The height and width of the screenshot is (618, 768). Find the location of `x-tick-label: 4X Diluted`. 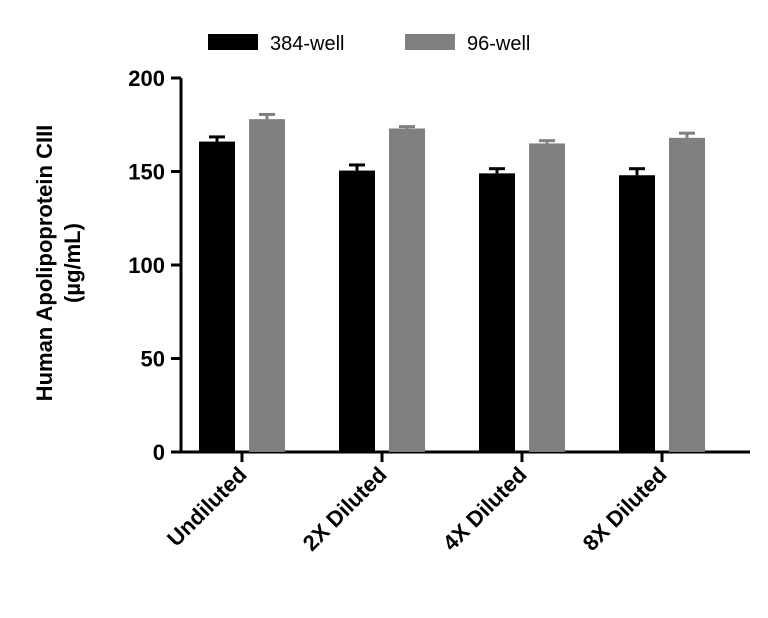

x-tick-label: 4X Diluted is located at coordinates (485, 509).